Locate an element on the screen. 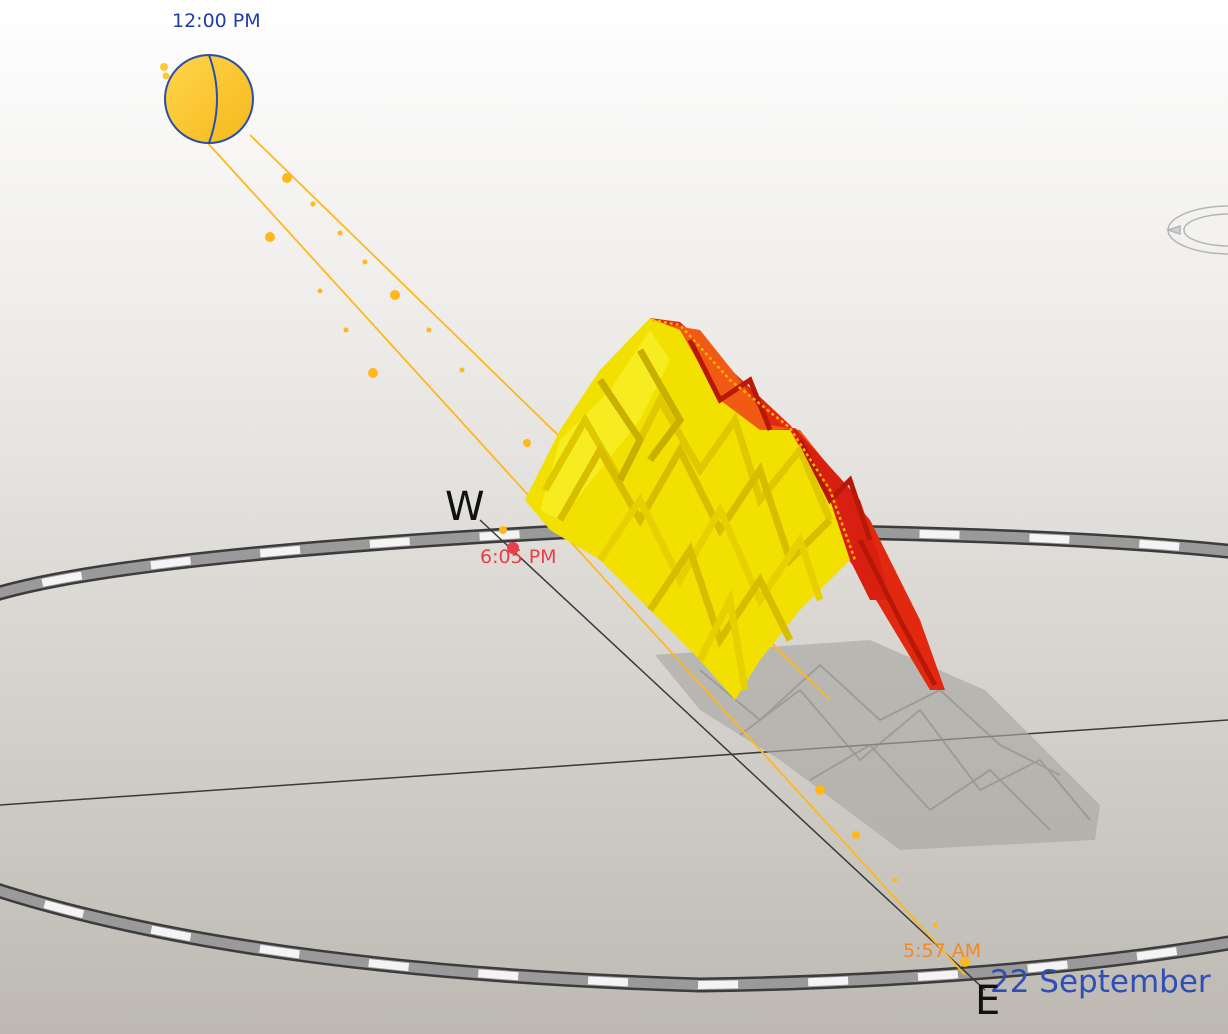 Image resolution: width=1228 pixels, height=1034 pixels. structure-lattice is located at coordinates (687, 519).